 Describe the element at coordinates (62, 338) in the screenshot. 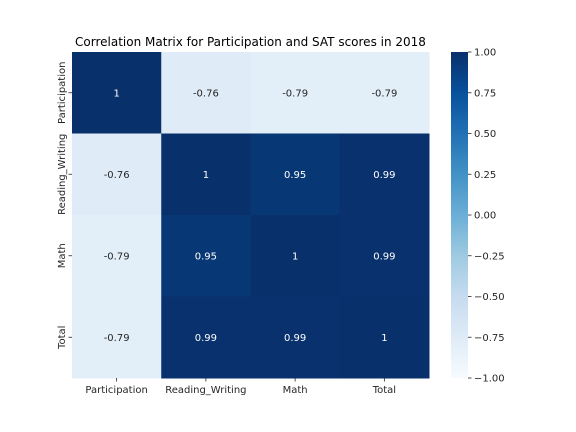

I see `y-tick-label: Total` at that location.